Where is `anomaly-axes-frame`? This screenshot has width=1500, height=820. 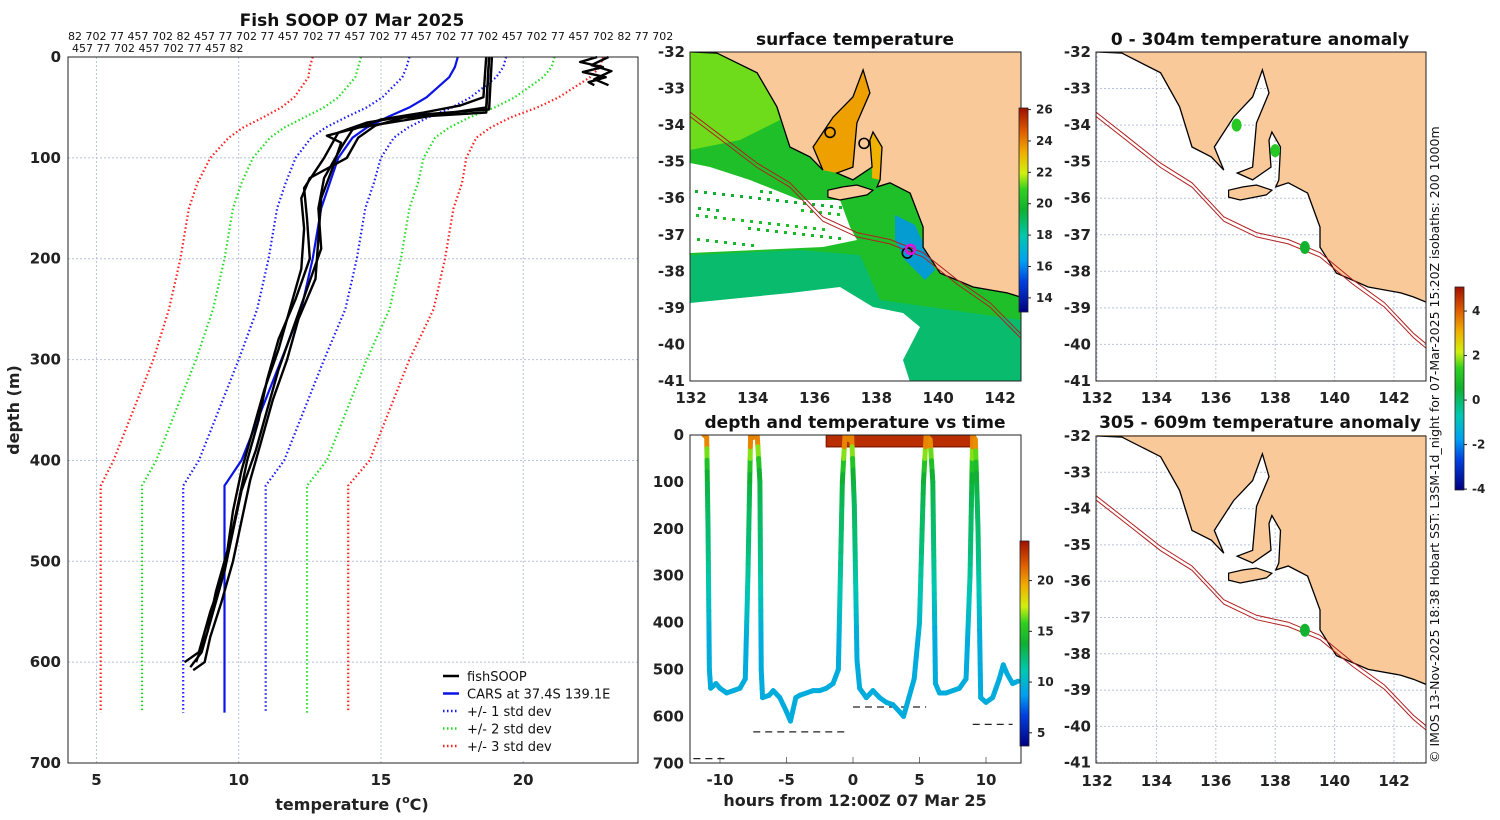 anomaly-axes-frame is located at coordinates (1261, 599).